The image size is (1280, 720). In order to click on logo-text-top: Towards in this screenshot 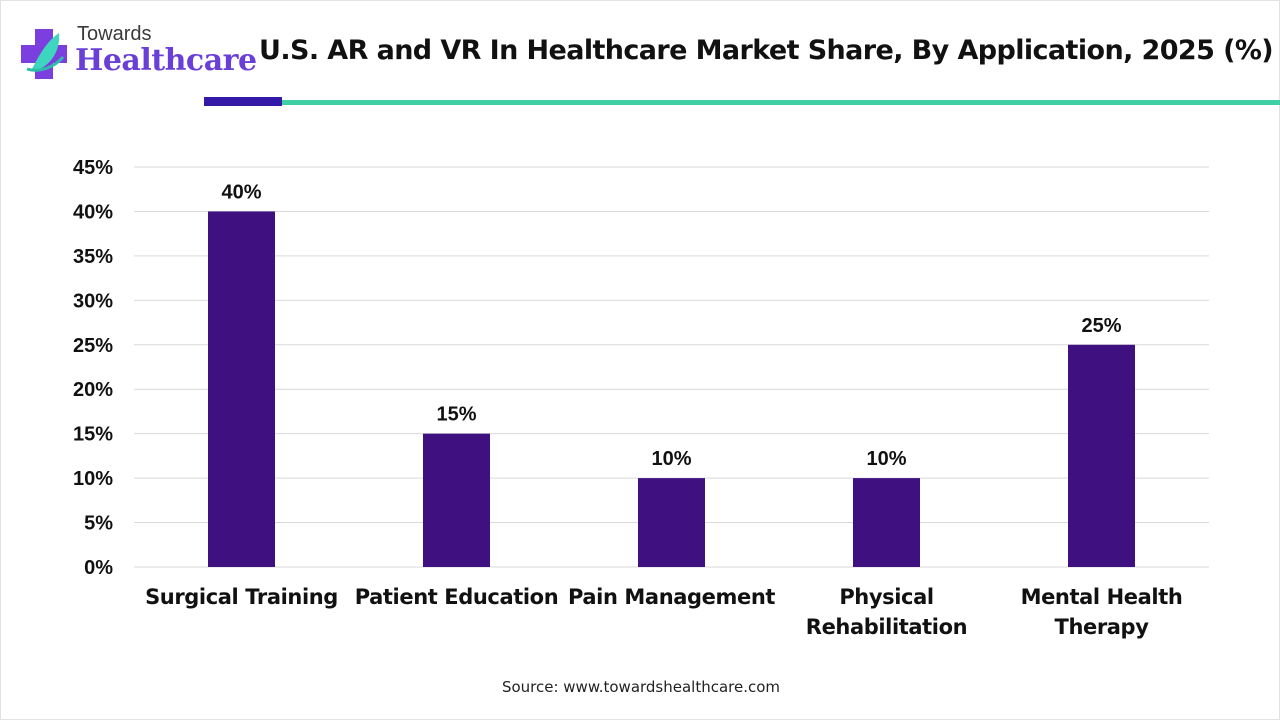, I will do `click(114, 34)`.